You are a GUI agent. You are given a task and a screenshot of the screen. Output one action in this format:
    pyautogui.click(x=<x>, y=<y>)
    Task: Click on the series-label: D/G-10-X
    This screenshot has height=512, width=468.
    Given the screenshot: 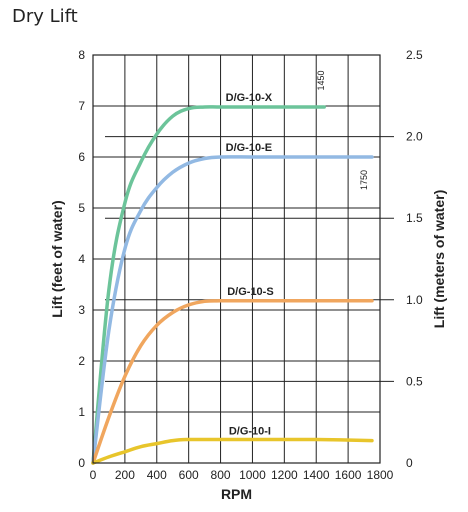 What is the action you would take?
    pyautogui.click(x=249, y=98)
    